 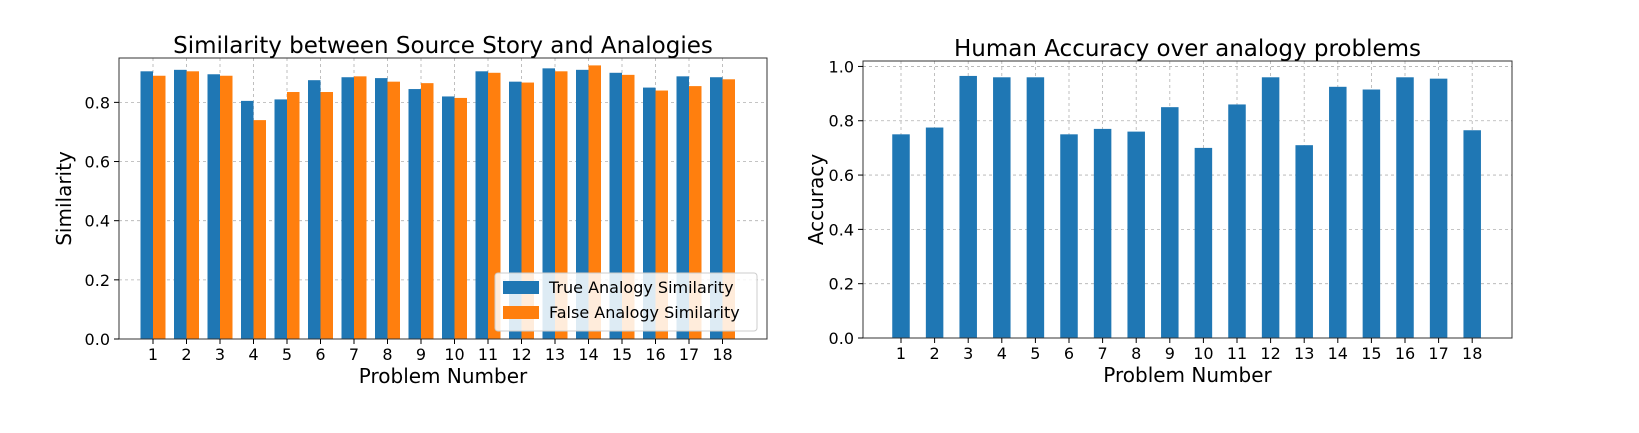 What do you see at coordinates (816, 199) in the screenshot?
I see `y-axis-label: Accuracy` at bounding box center [816, 199].